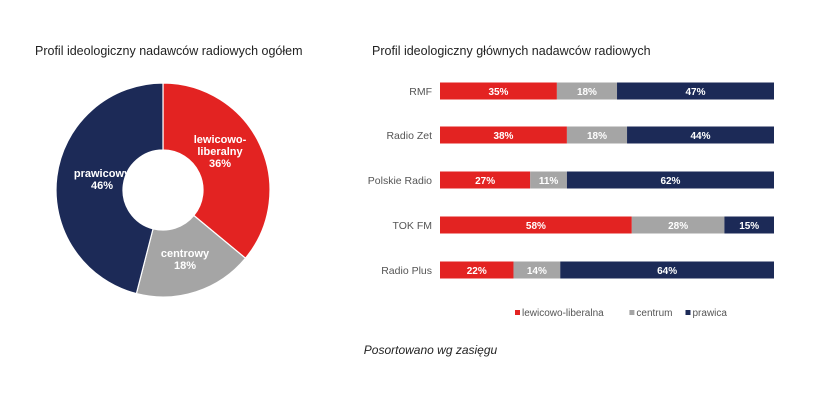 Image resolution: width=821 pixels, height=400 pixels. I want to click on donut-label-line: liberalny, so click(220, 152).